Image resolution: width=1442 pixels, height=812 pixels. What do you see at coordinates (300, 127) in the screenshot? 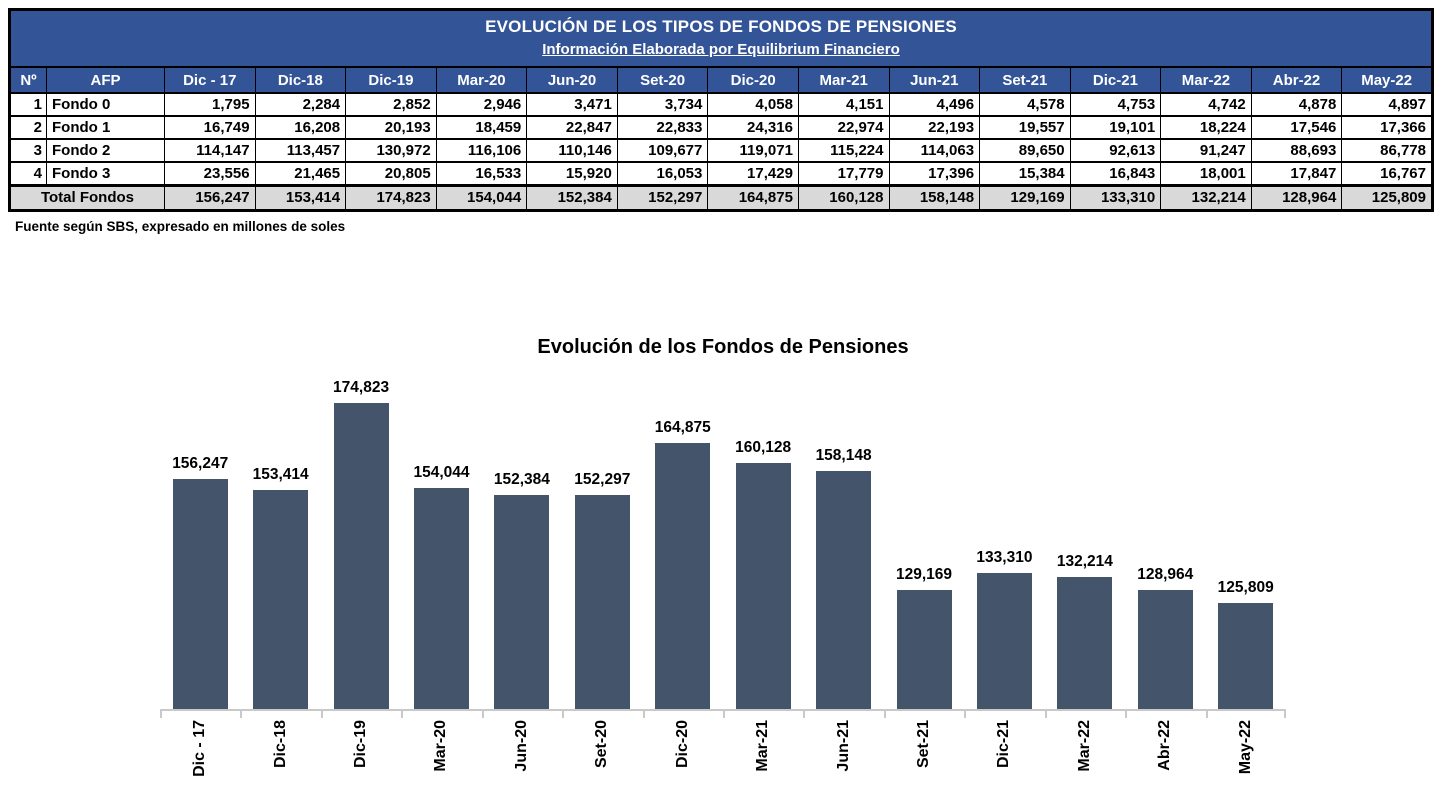
I see `fund-value: 16,208` at bounding box center [300, 127].